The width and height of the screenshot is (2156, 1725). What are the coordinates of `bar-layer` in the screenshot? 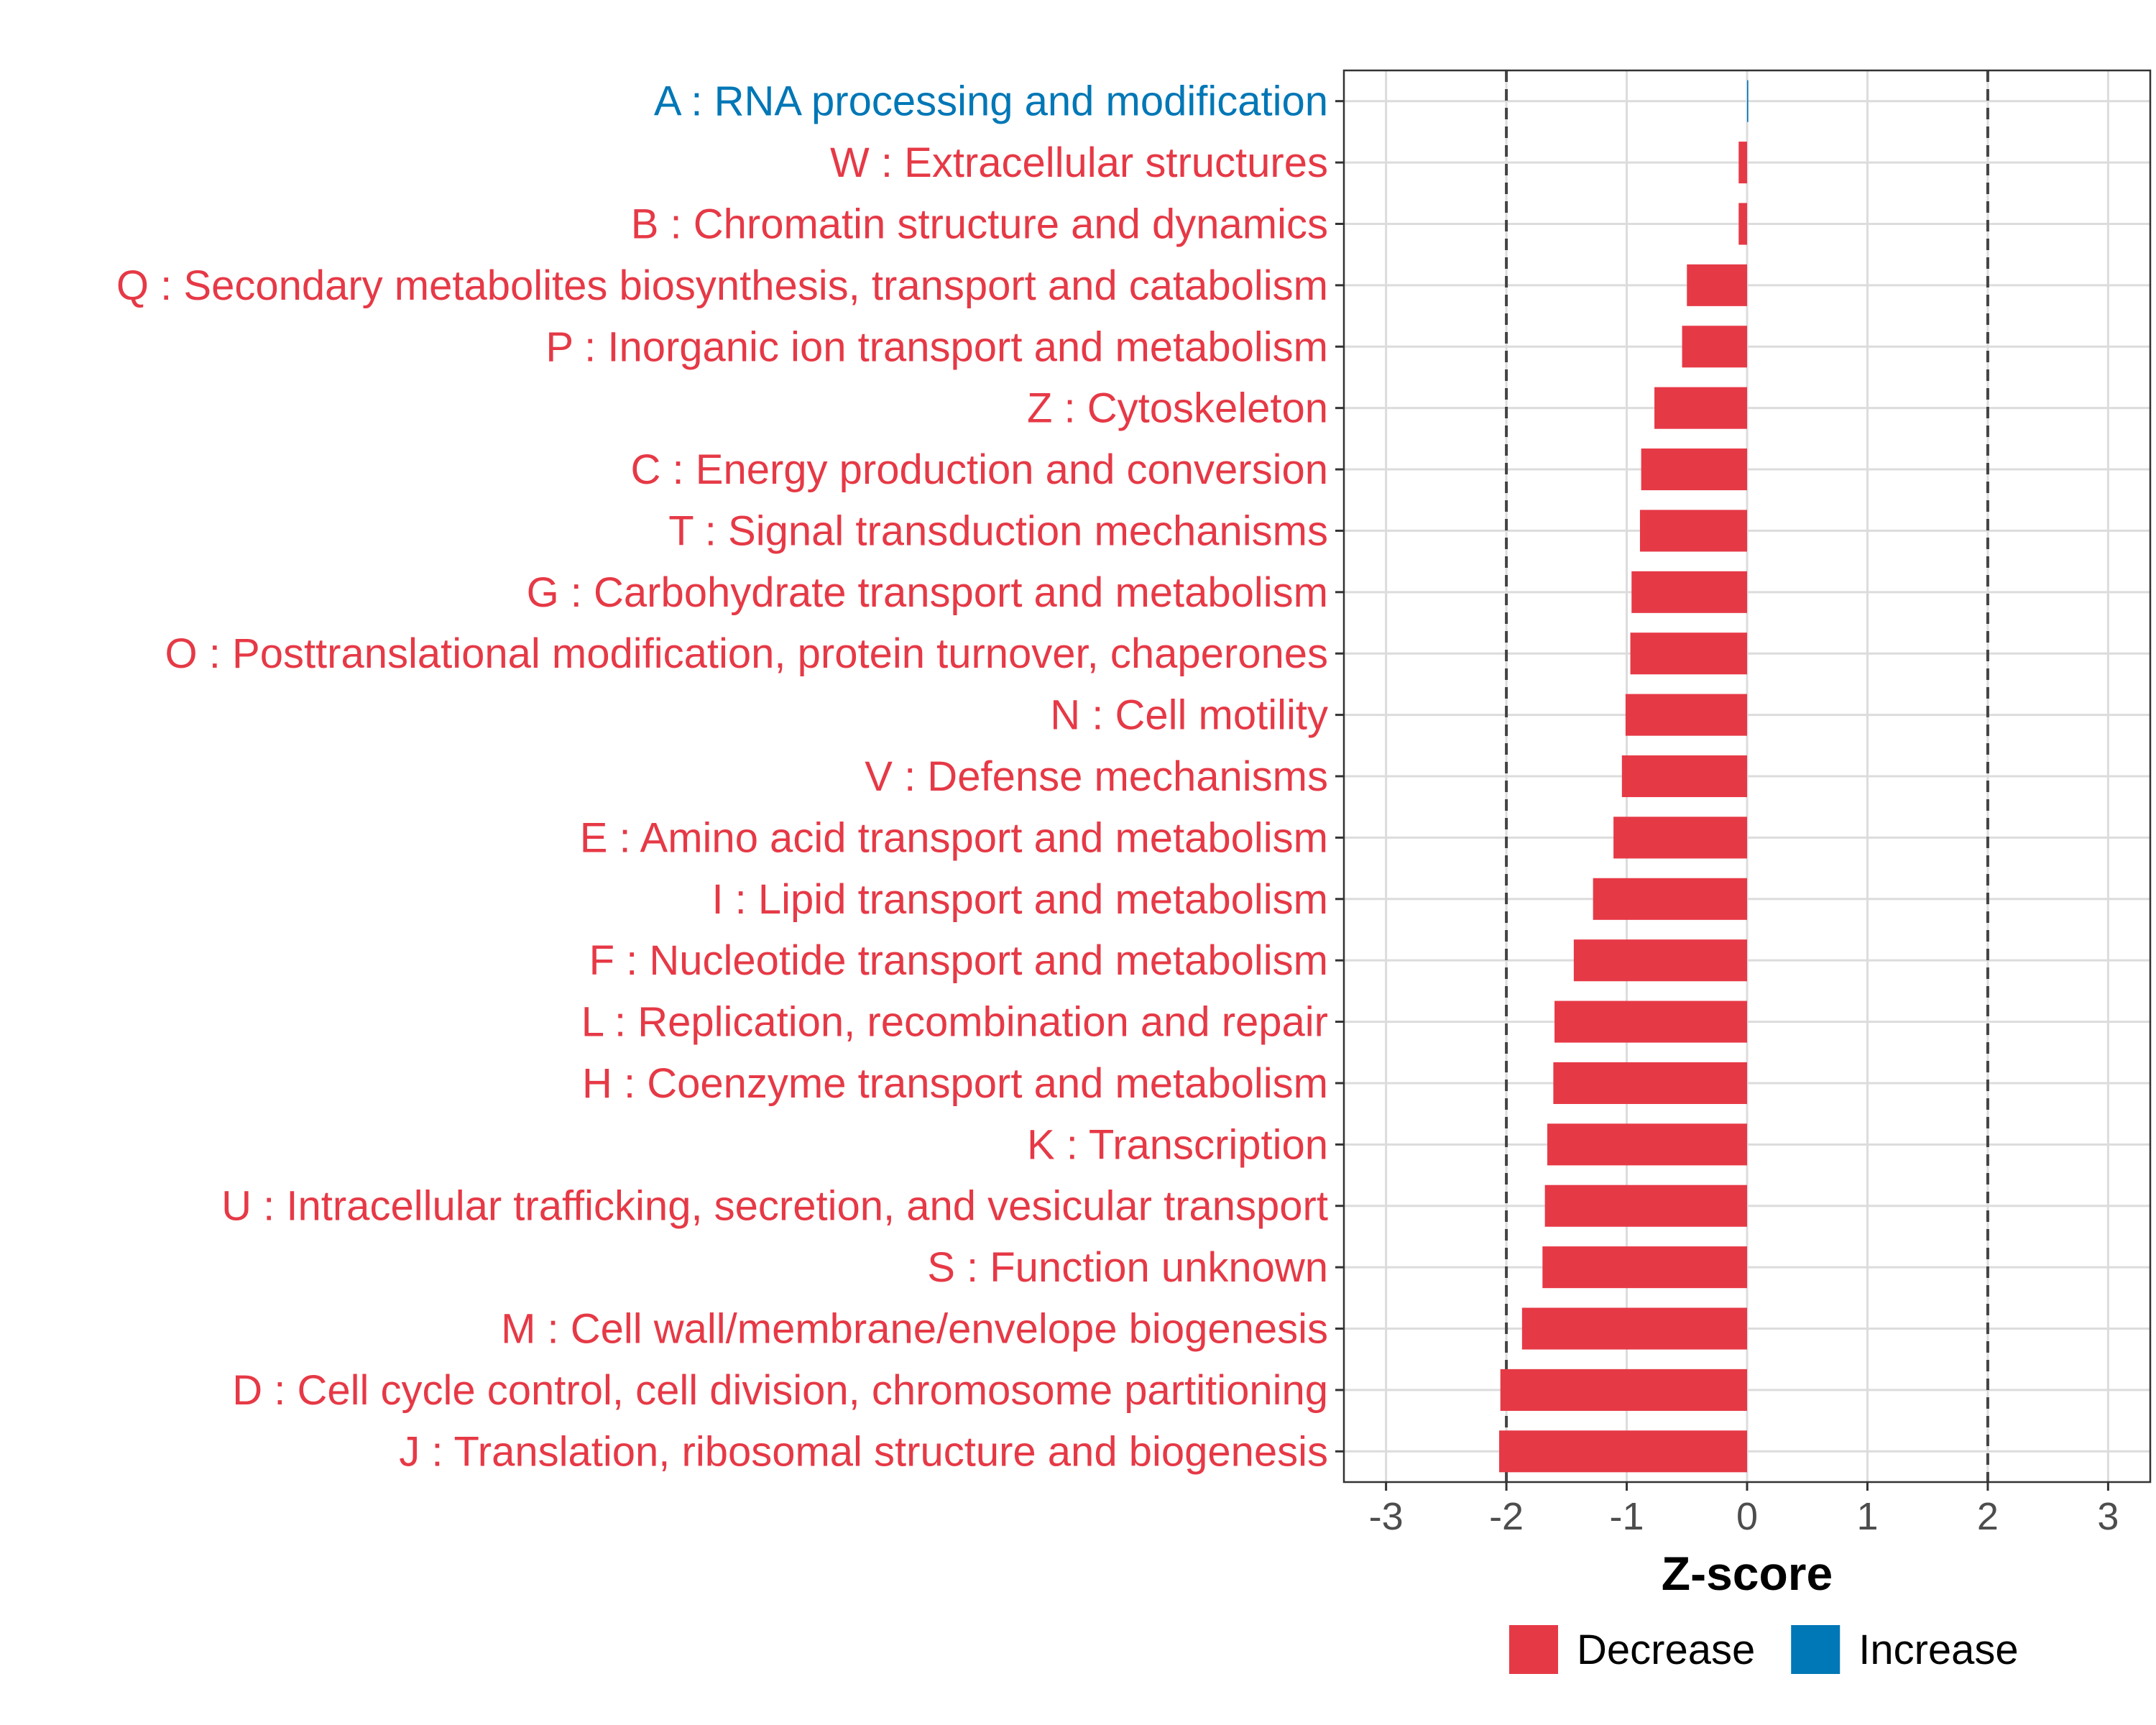 It's located at (1624, 776).